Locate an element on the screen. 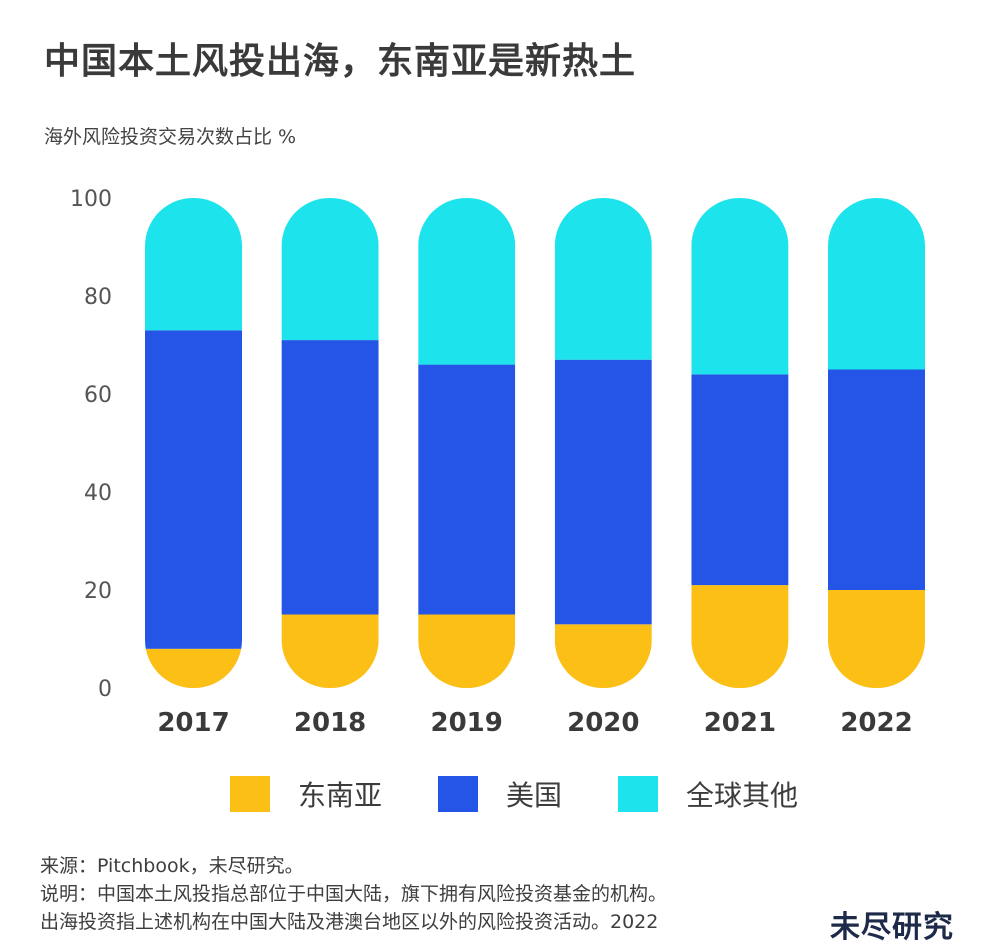 The height and width of the screenshot is (946, 1000). y-tick-label: 100 is located at coordinates (91, 199).